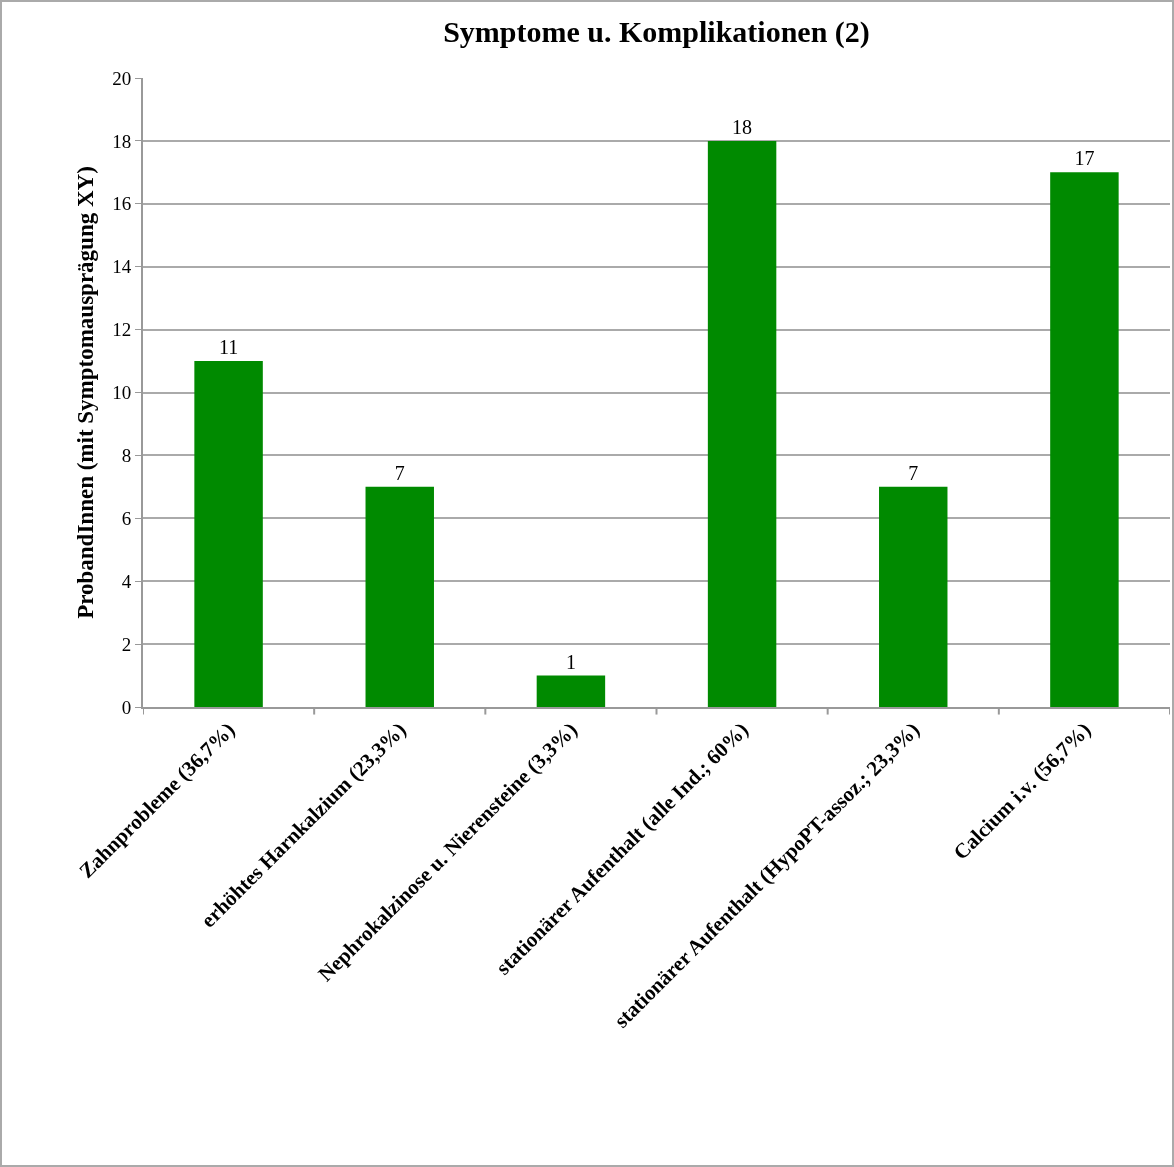 The width and height of the screenshot is (1174, 1167). Describe the element at coordinates (122, 78) in the screenshot. I see `y-tick-label: 20` at that location.